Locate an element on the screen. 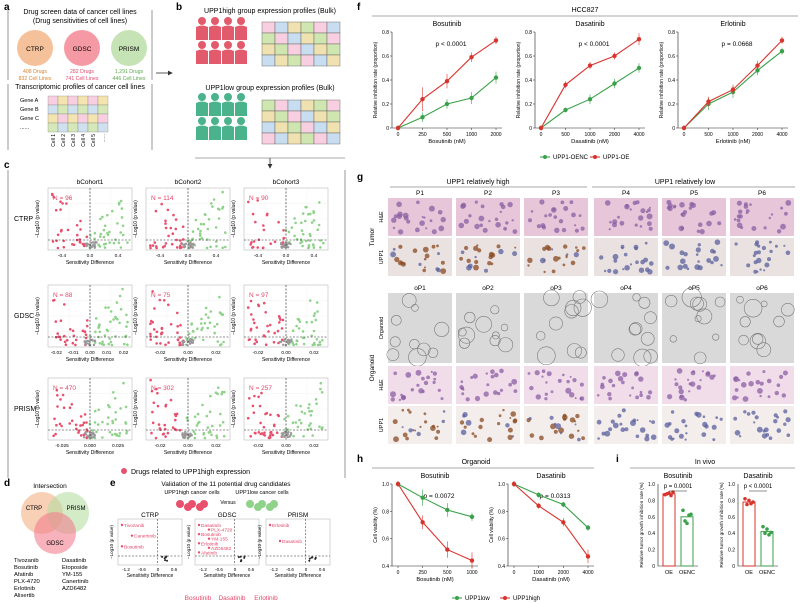  y-tick: 0.8 is located at coordinates (501, 512).